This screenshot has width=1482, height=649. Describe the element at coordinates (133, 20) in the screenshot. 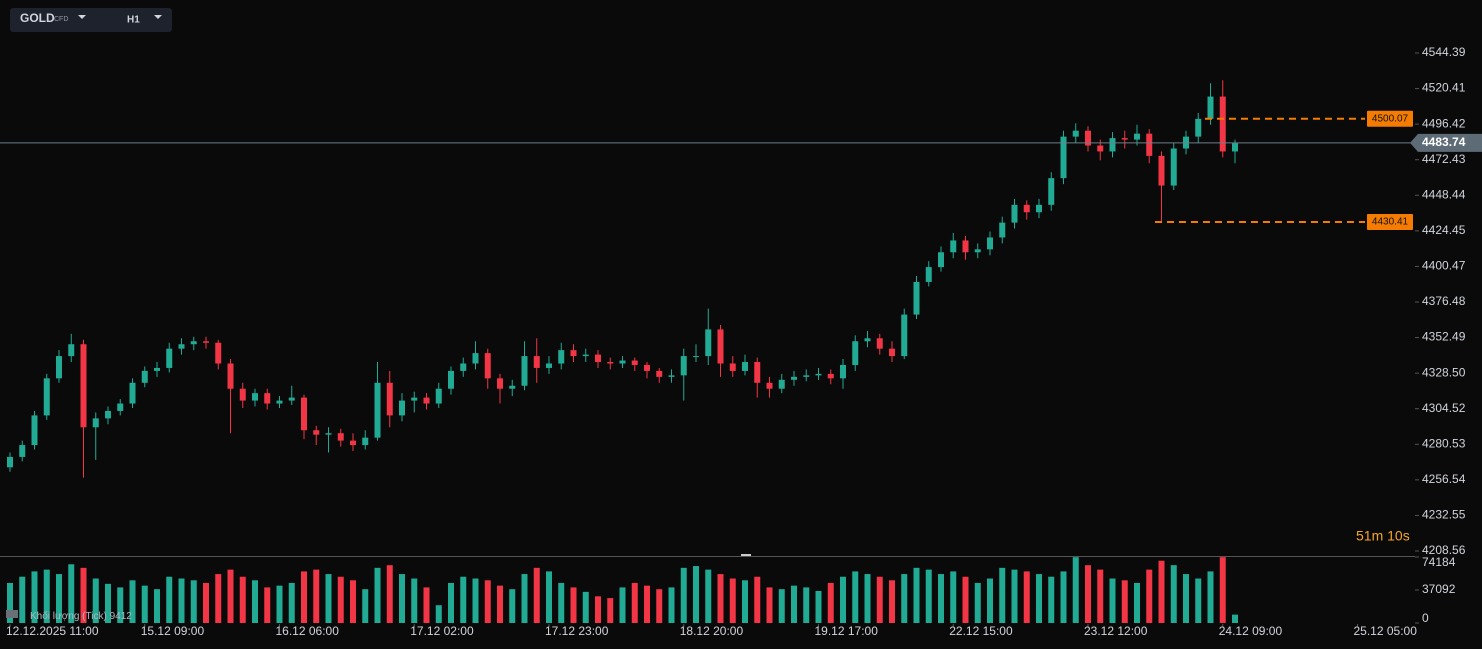

I see `timeframe: H1` at that location.